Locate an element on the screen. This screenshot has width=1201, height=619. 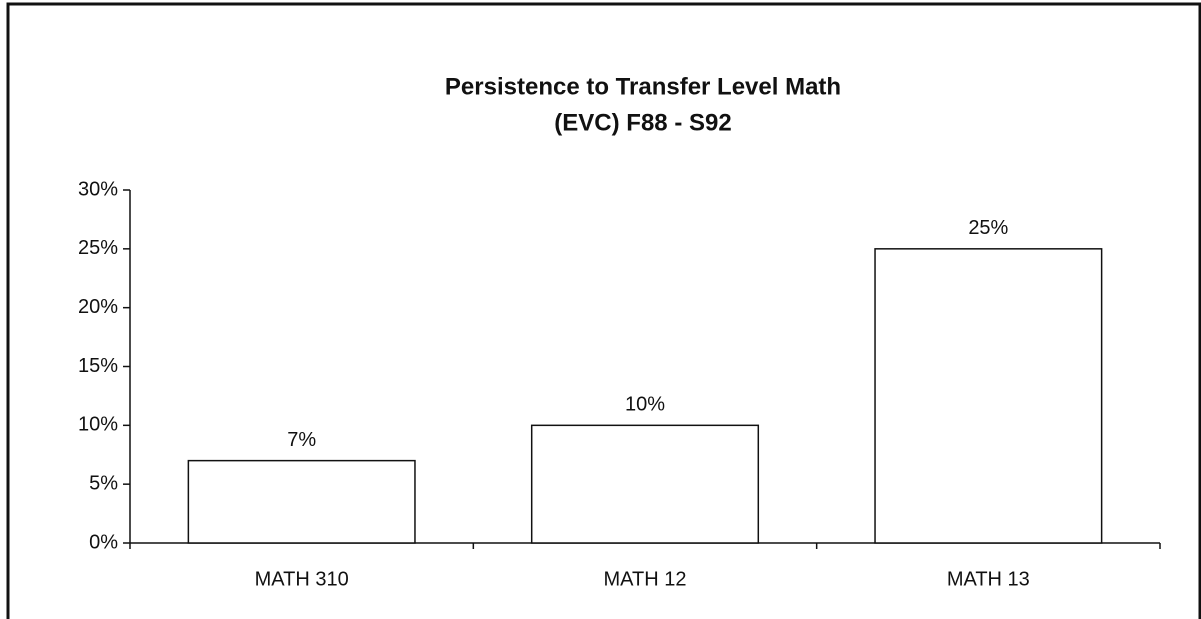
y-tick-label: 15% is located at coordinates (98, 366).